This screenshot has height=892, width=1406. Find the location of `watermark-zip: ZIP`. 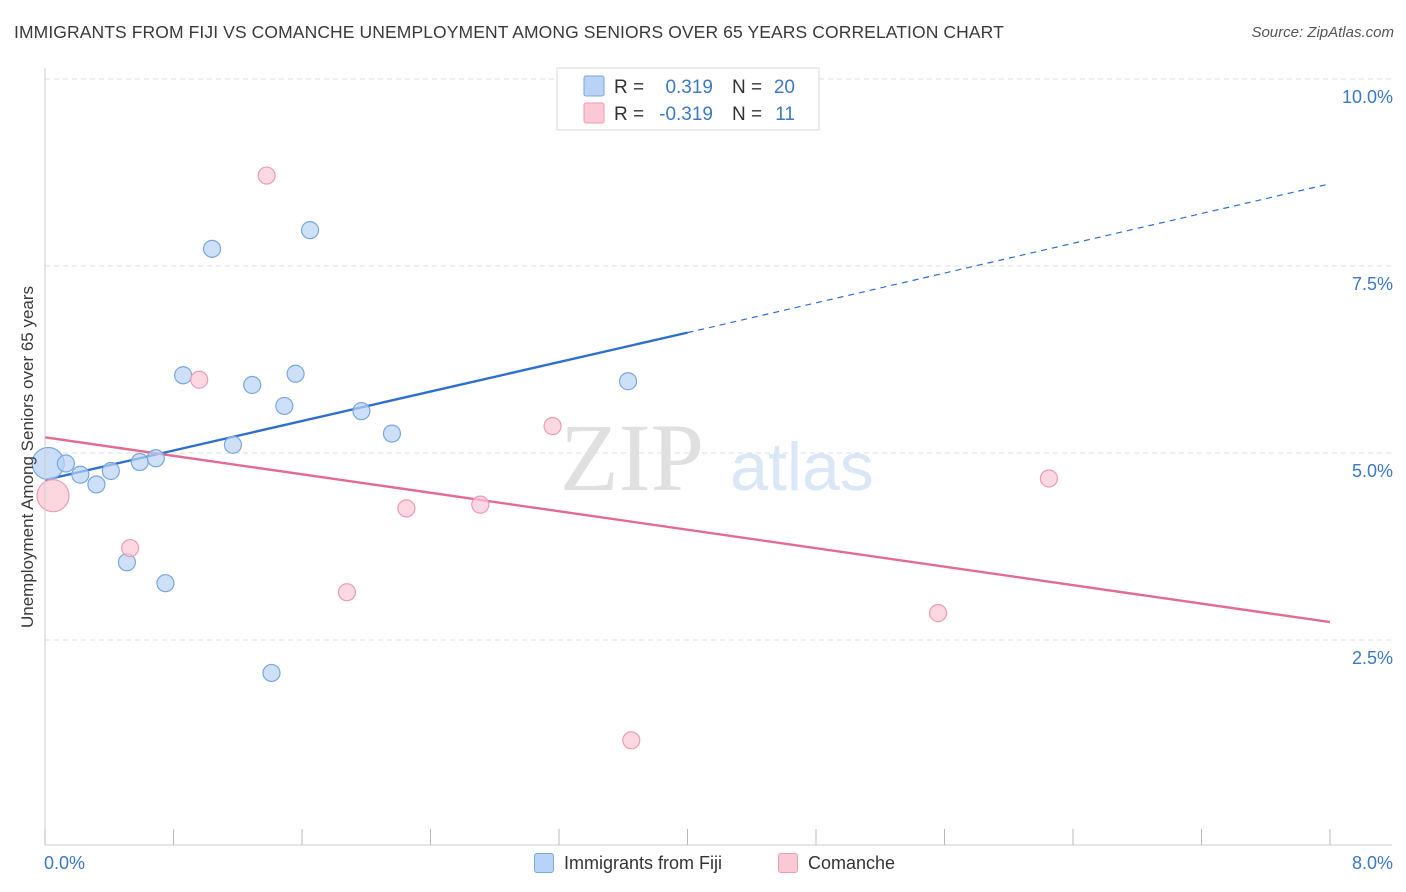

watermark-zip: ZIP is located at coordinates (632, 457).